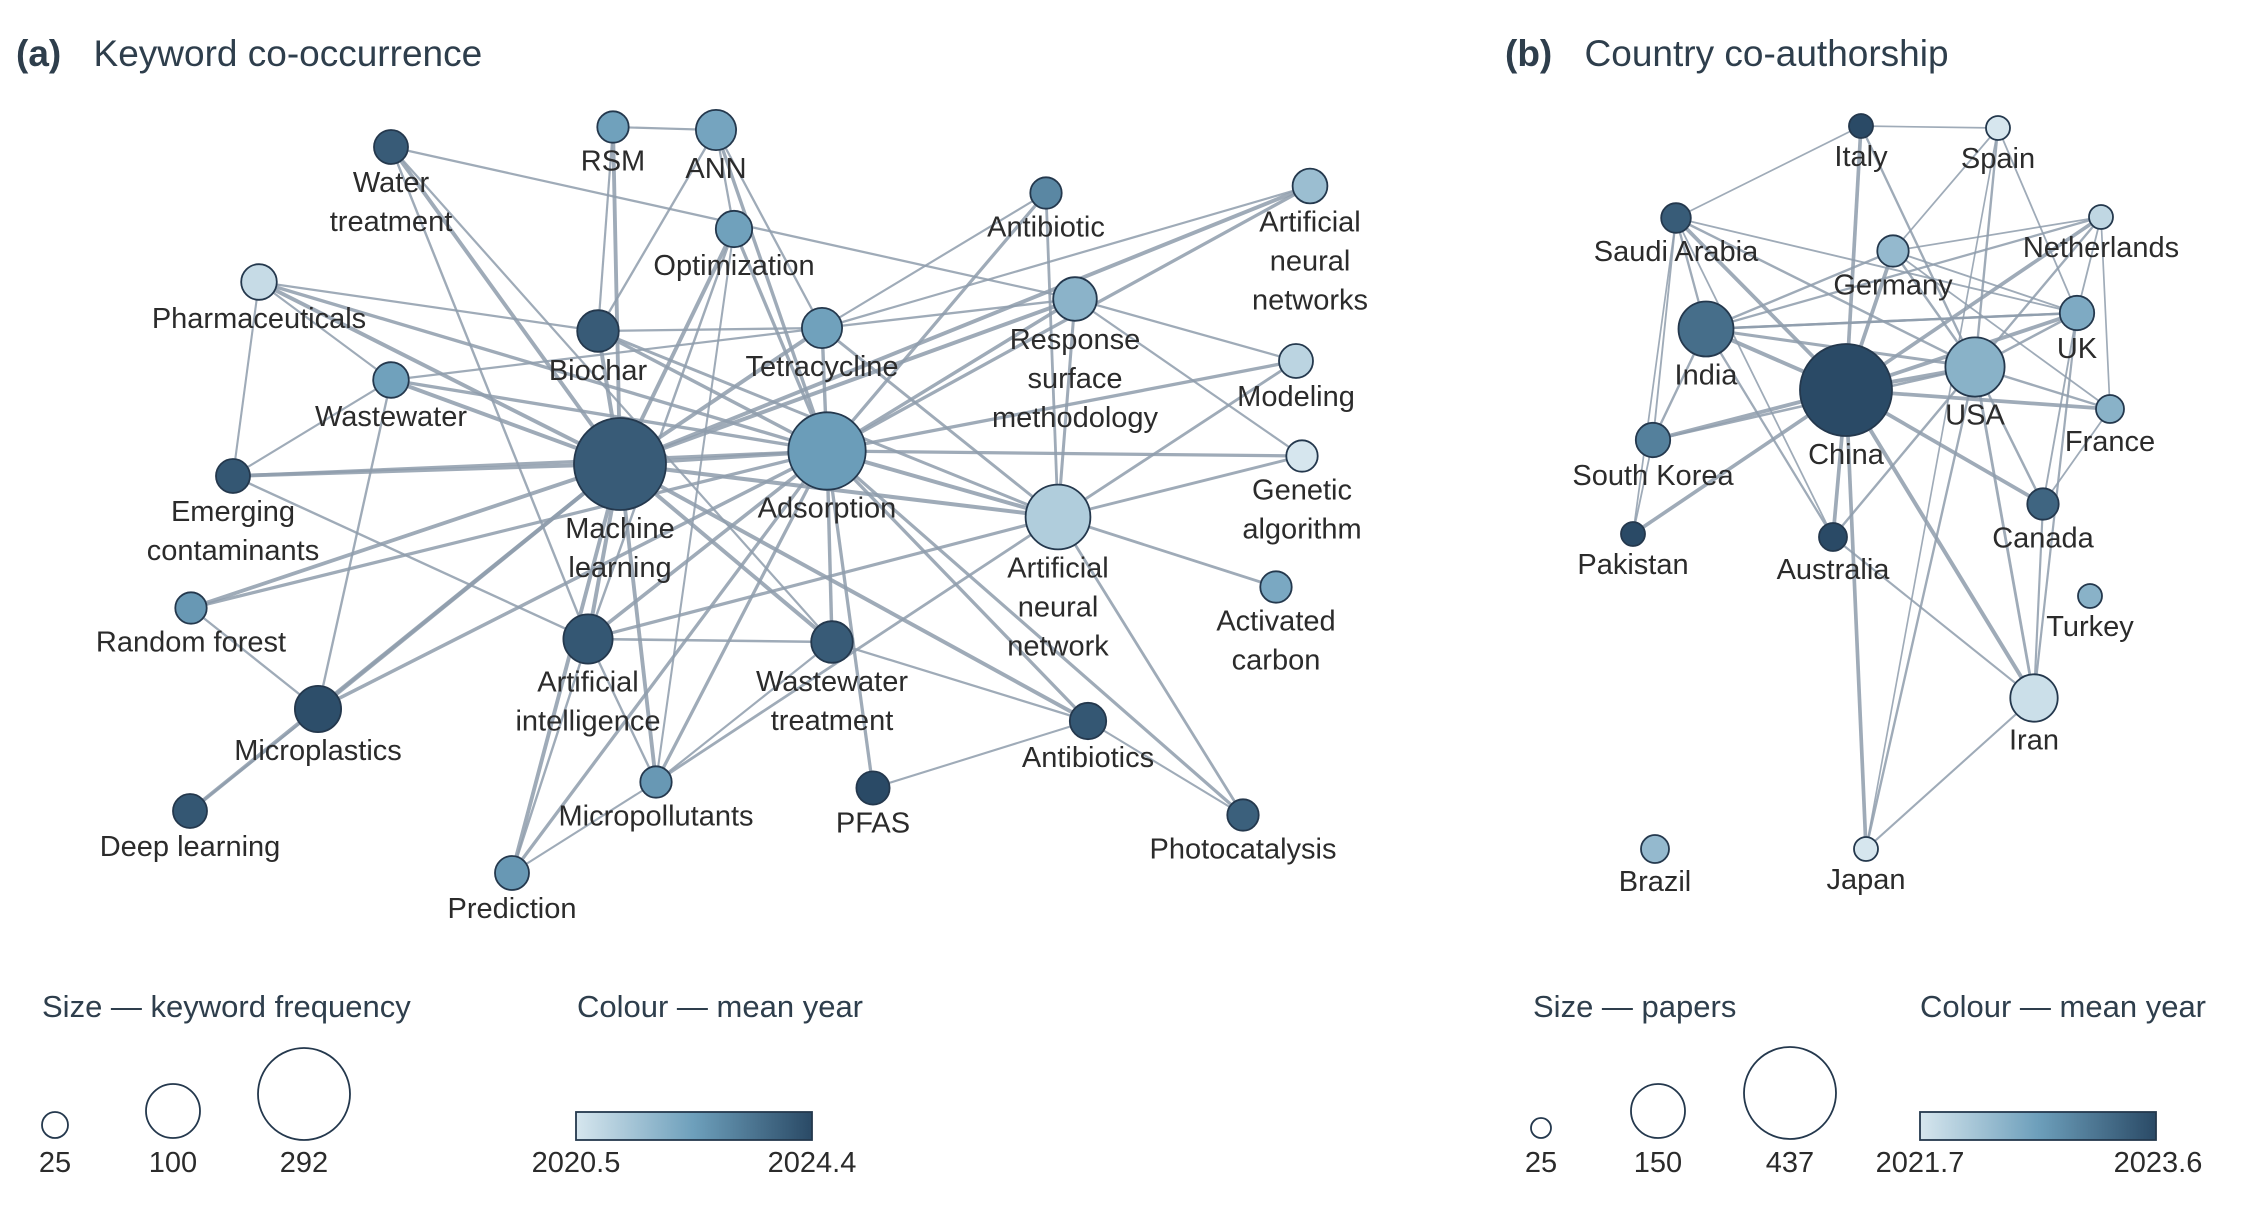 The width and height of the screenshot is (2244, 1225). I want to click on node-germany, so click(1893, 251).